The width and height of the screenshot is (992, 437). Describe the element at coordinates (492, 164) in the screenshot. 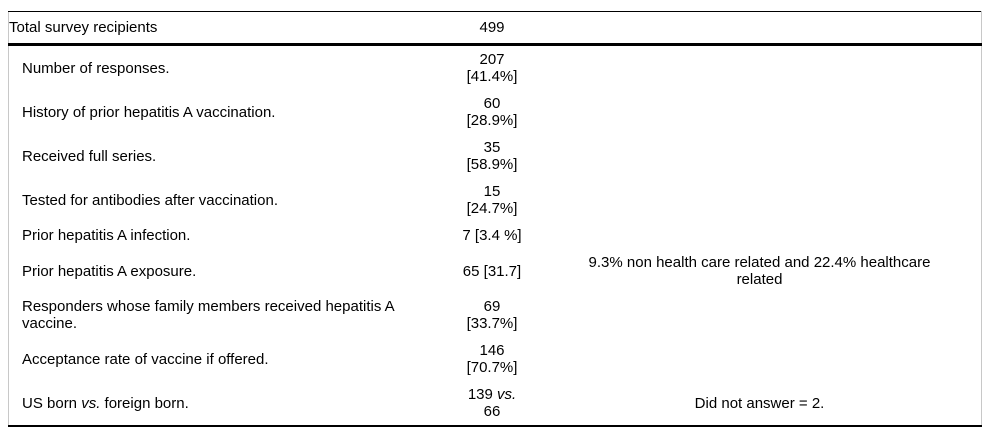

I see `text: [58.9%]` at that location.